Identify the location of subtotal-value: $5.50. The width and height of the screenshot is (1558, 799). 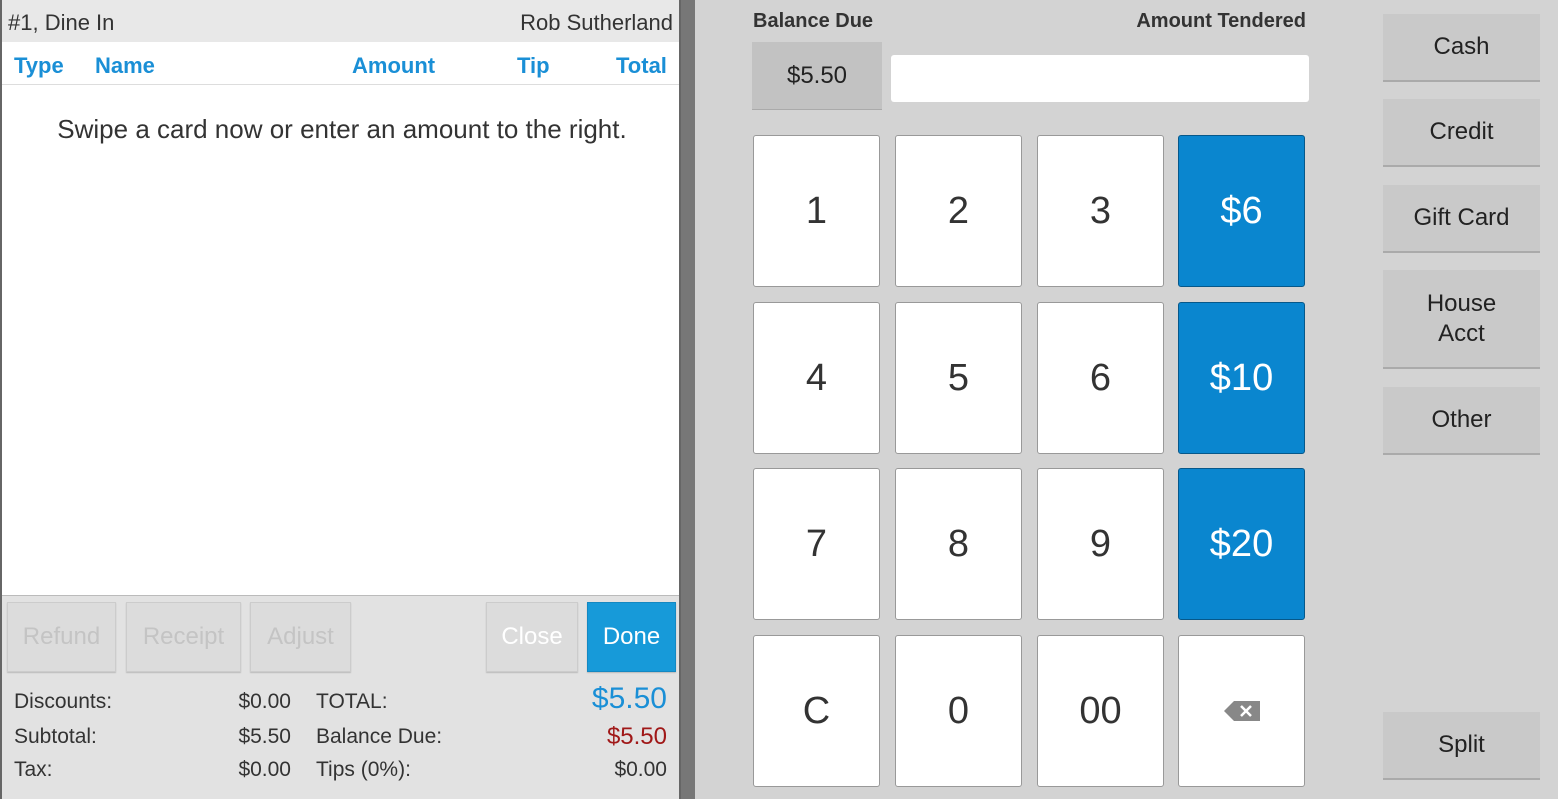
(264, 736).